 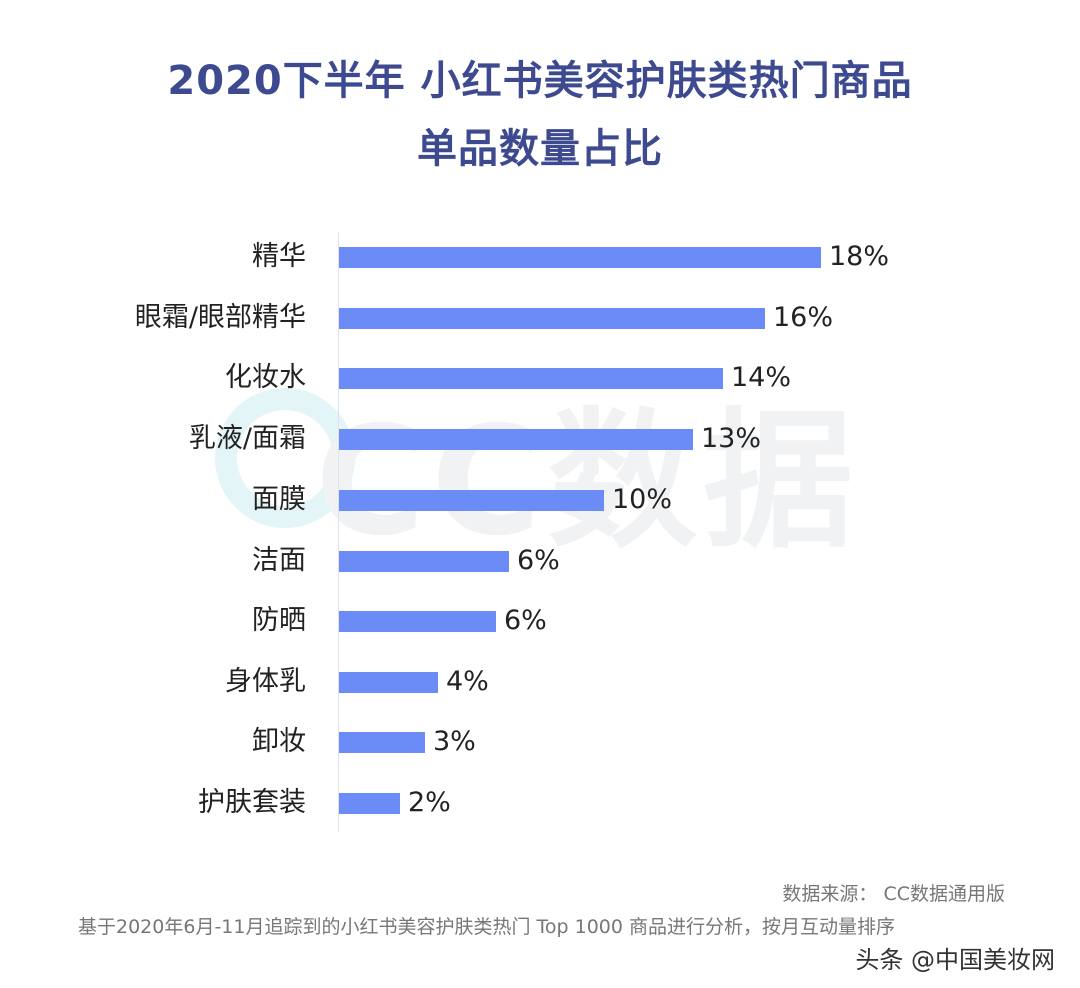 What do you see at coordinates (540, 803) in the screenshot?
I see `bar-row: 护肤套装 2%` at bounding box center [540, 803].